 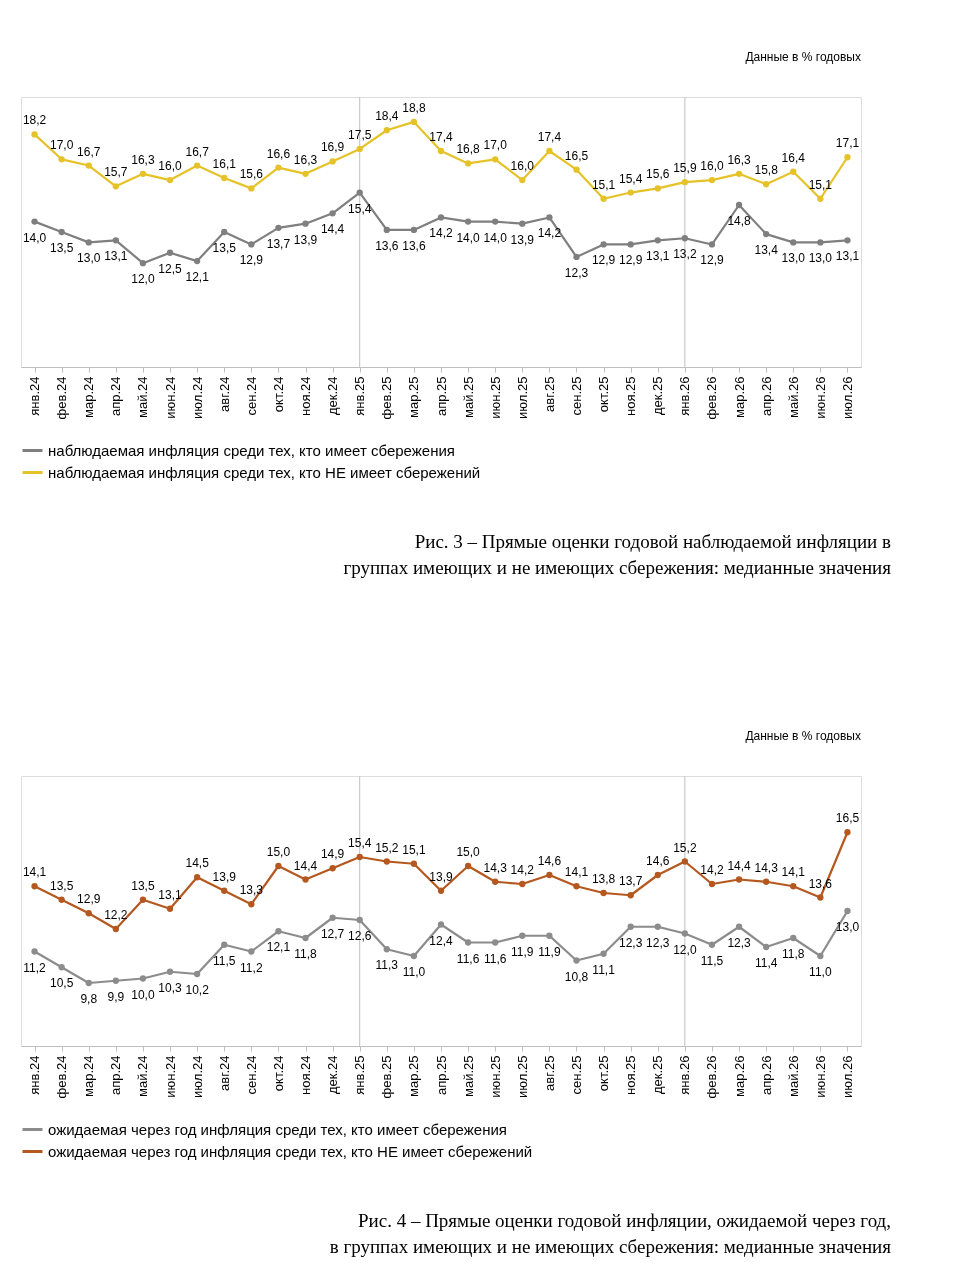 I want to click on x-tick-label: авг.25, so click(x=549, y=1073).